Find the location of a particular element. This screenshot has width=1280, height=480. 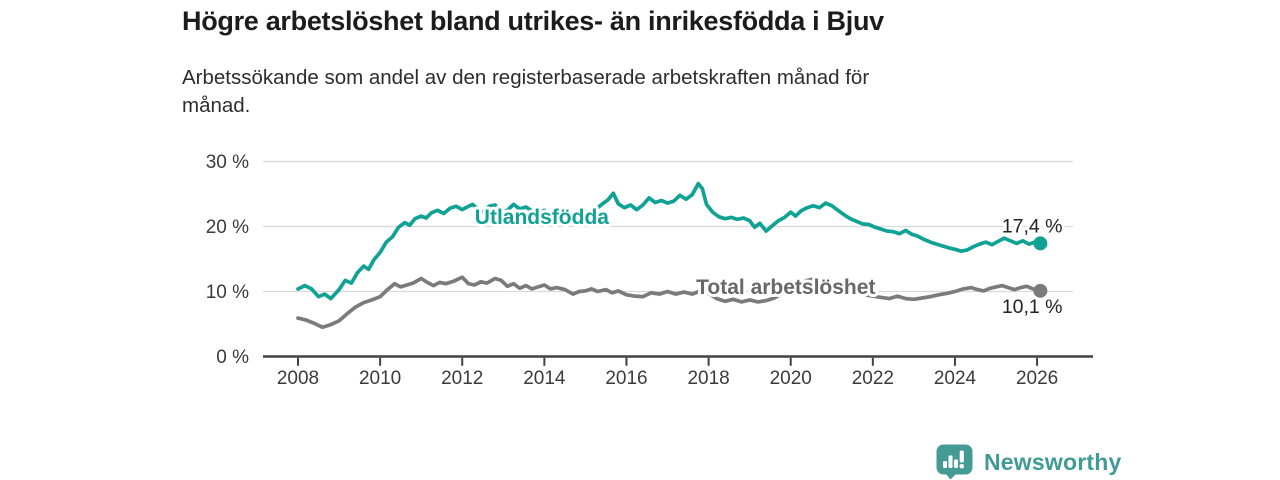

y-tick-label: 10 % is located at coordinates (227, 292).